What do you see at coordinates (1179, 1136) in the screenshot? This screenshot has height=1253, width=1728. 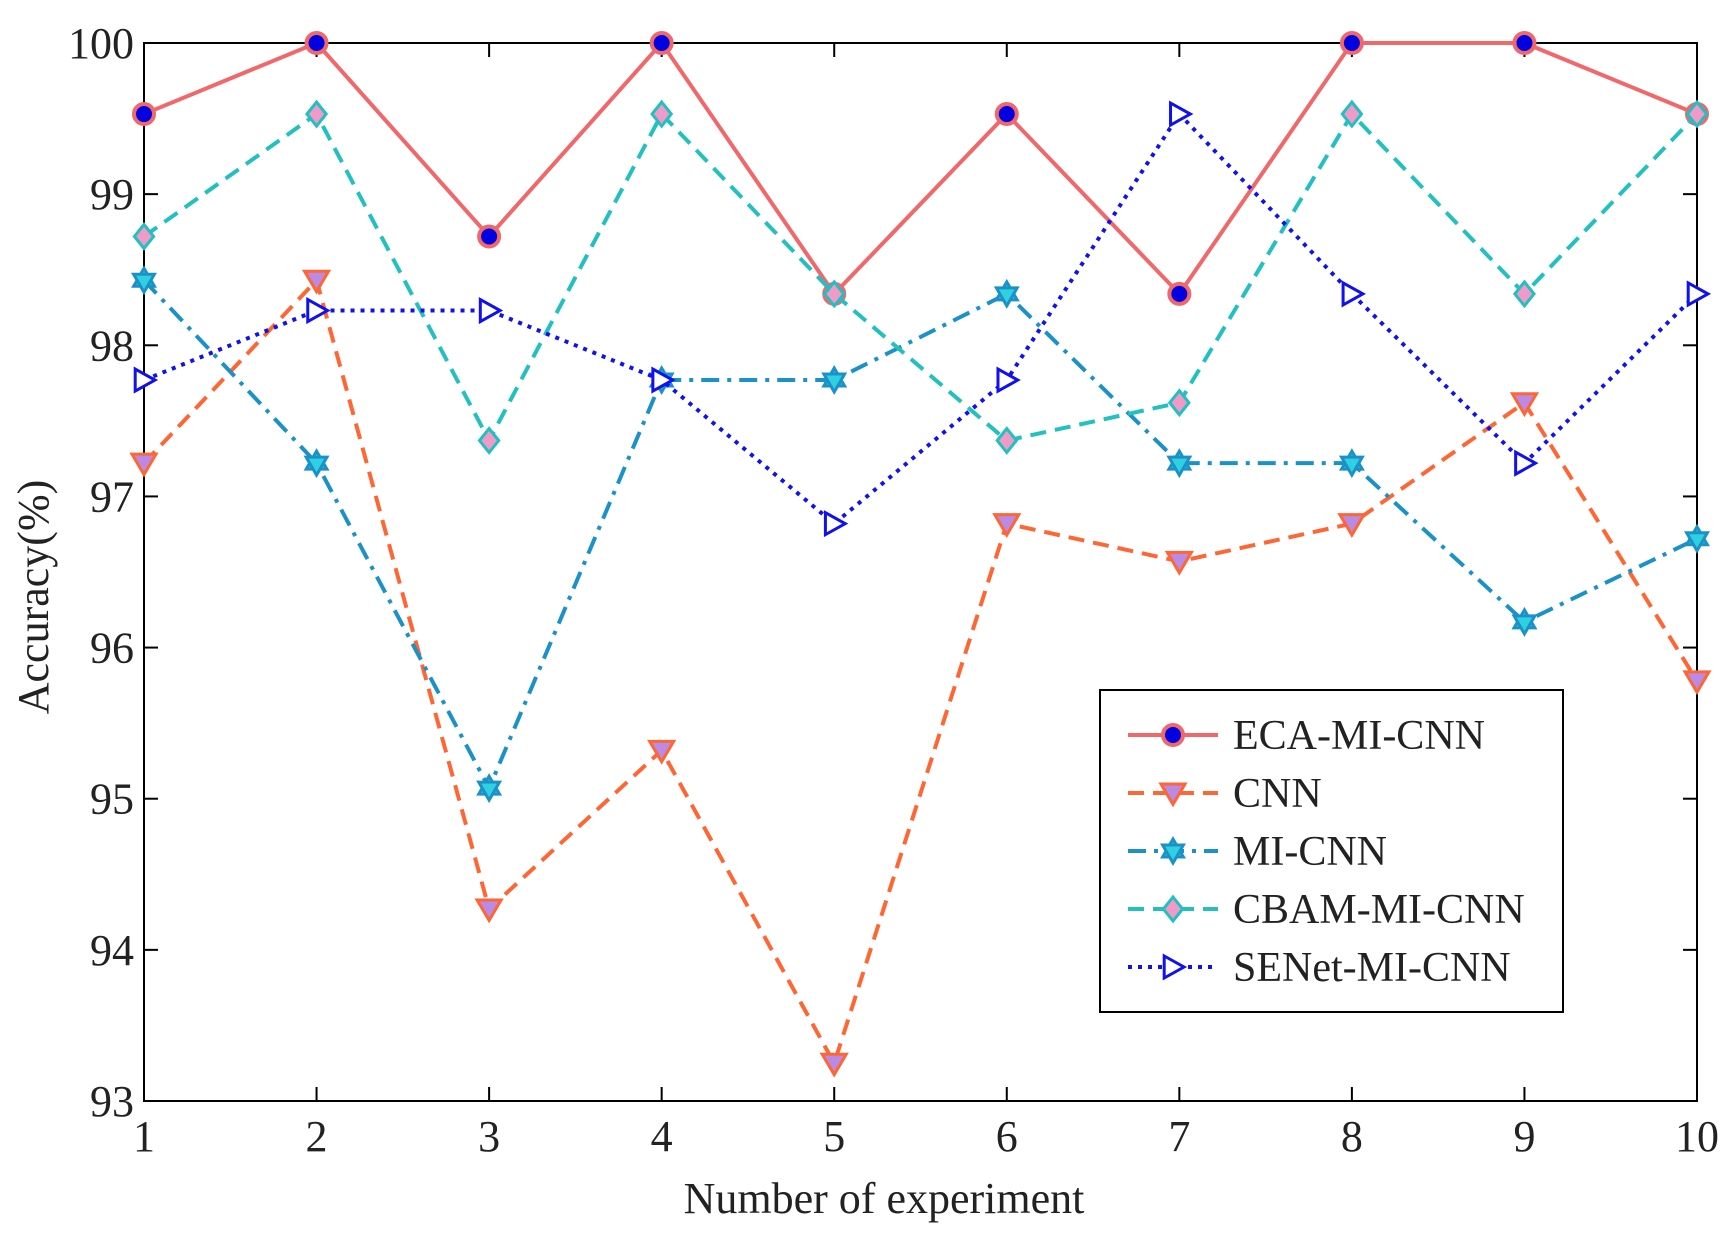 I see `x-tick-label: 7` at bounding box center [1179, 1136].